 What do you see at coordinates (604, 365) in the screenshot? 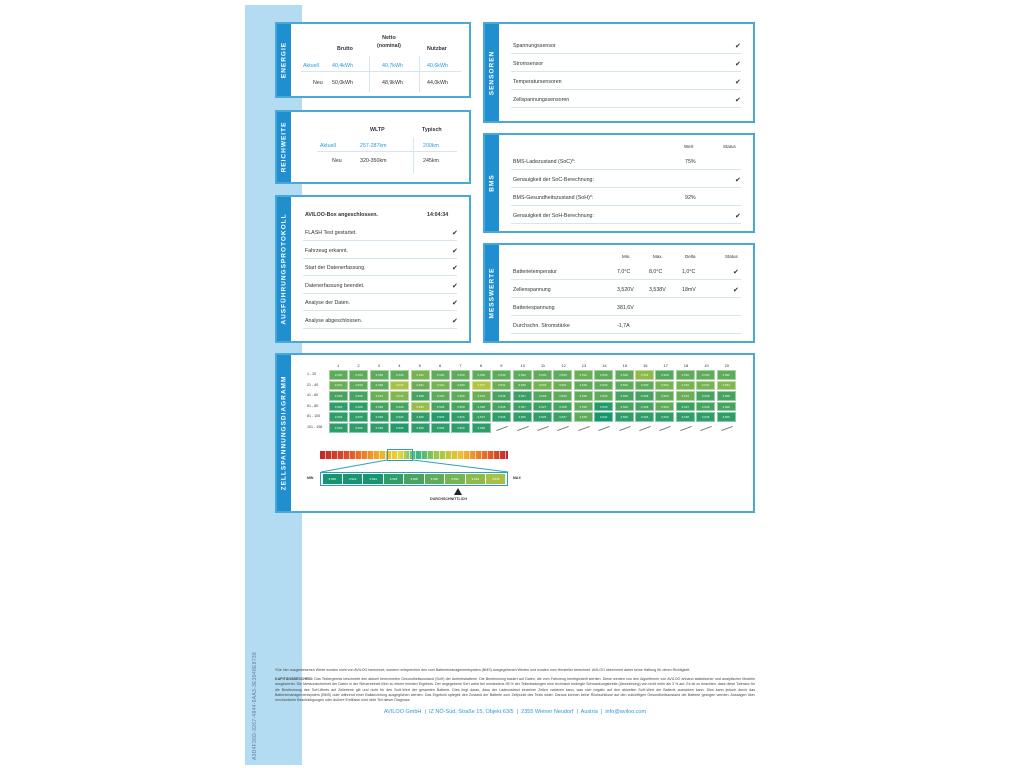
I see `column-label: 14` at bounding box center [604, 365].